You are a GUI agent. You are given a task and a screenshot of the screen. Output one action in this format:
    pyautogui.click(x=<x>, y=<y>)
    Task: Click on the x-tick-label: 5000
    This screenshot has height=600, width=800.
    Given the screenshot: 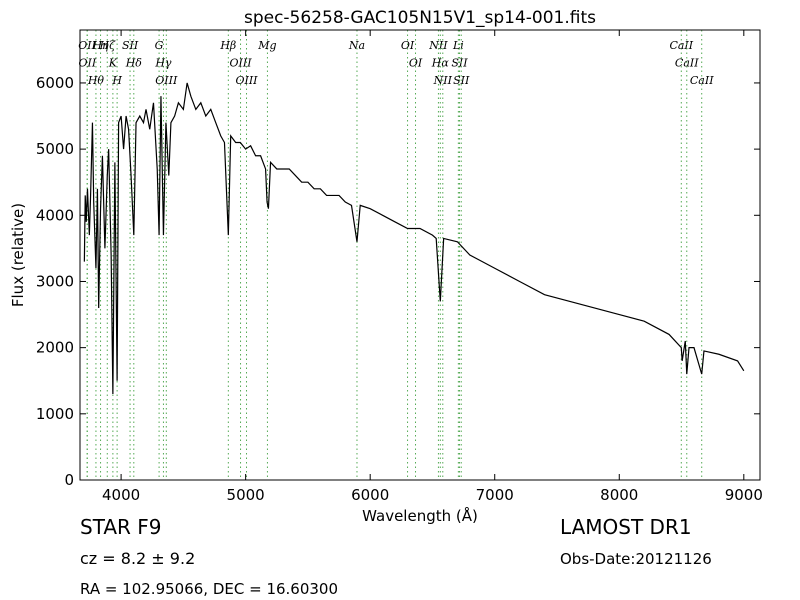 What is the action you would take?
    pyautogui.click(x=246, y=495)
    